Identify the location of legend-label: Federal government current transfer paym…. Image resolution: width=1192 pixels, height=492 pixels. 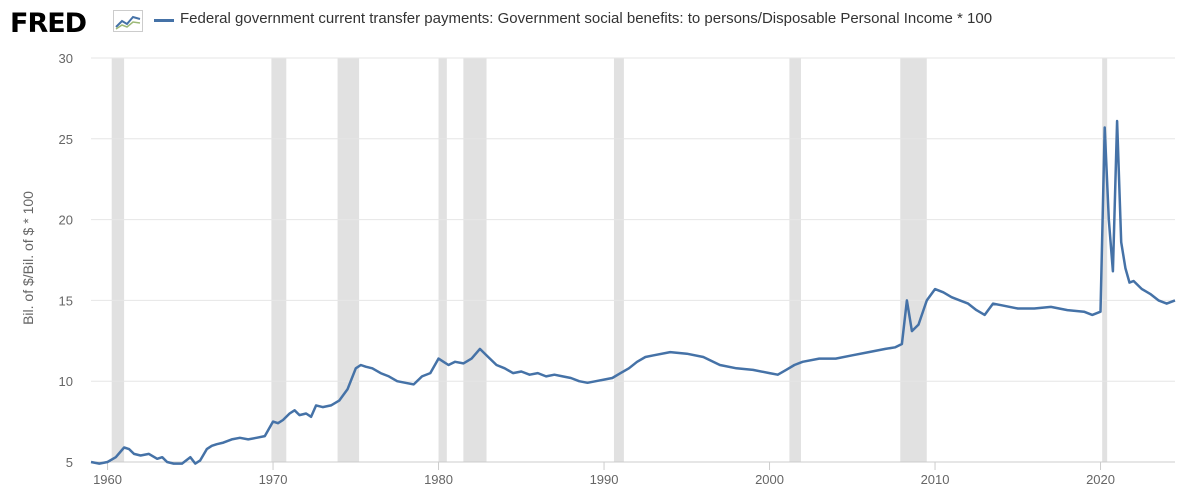
(586, 18).